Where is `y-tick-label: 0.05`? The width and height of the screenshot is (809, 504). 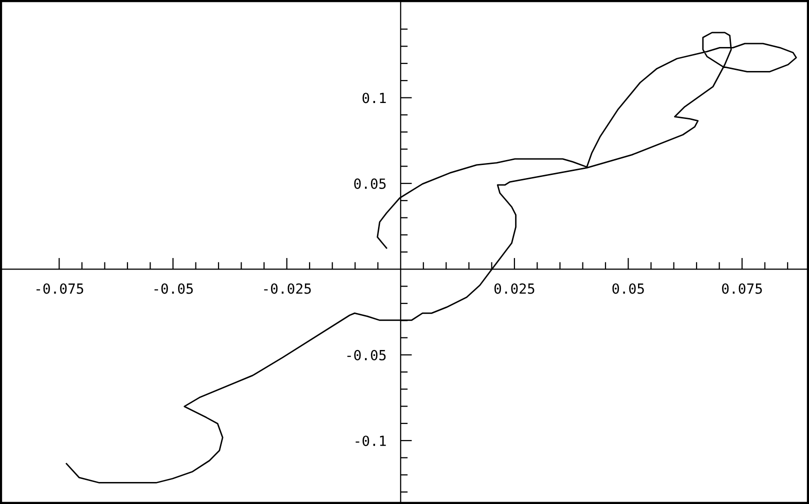 y-tick-label: 0.05 is located at coordinates (370, 183).